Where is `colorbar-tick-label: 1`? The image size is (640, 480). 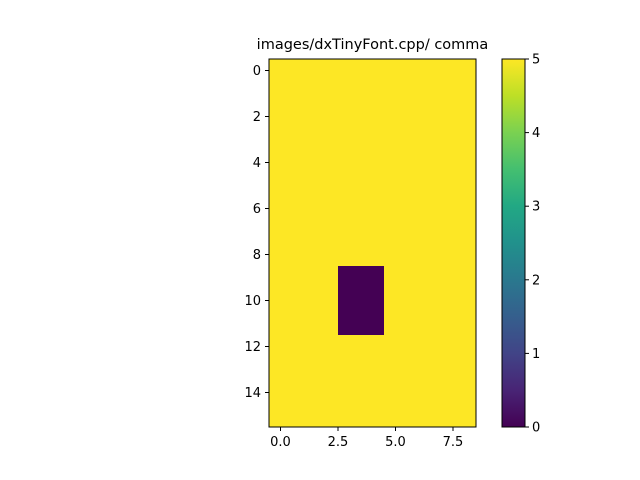 colorbar-tick-label: 1 is located at coordinates (536, 354).